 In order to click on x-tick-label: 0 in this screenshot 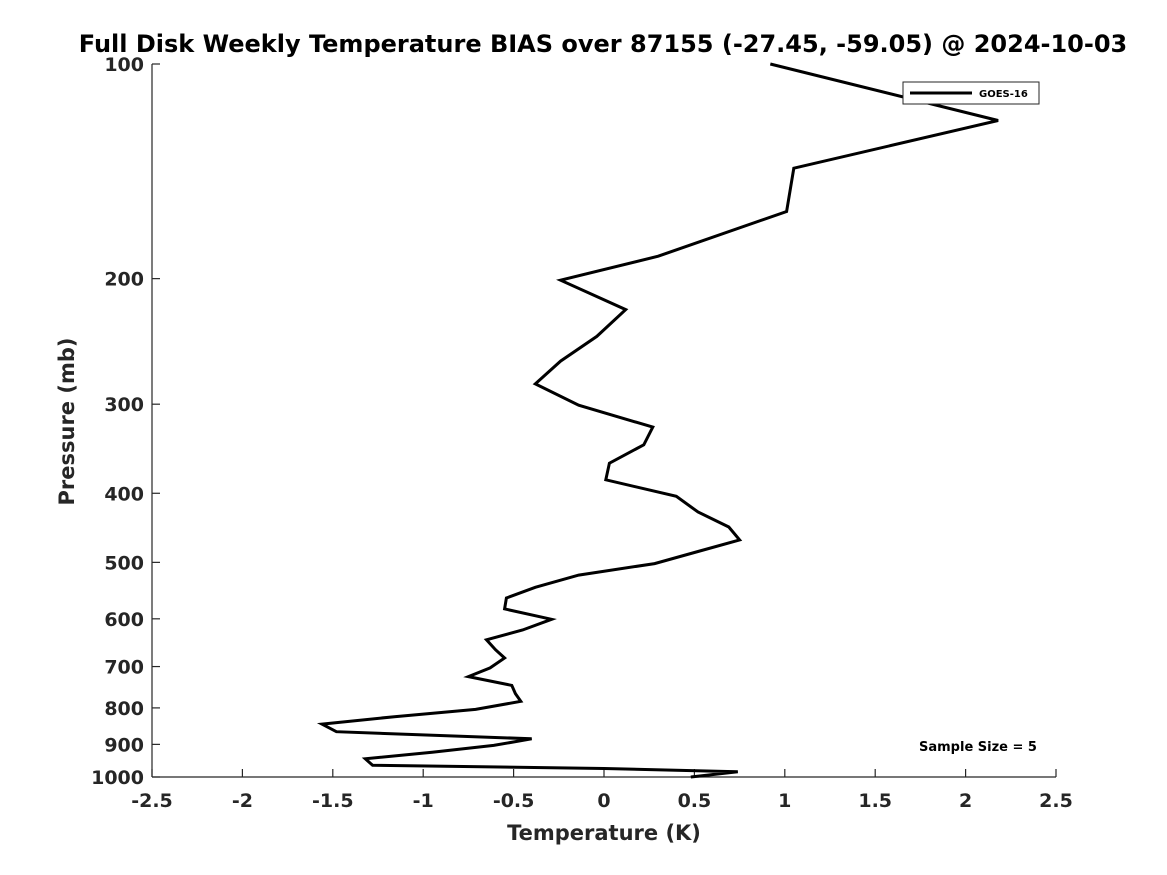, I will do `click(603, 801)`.